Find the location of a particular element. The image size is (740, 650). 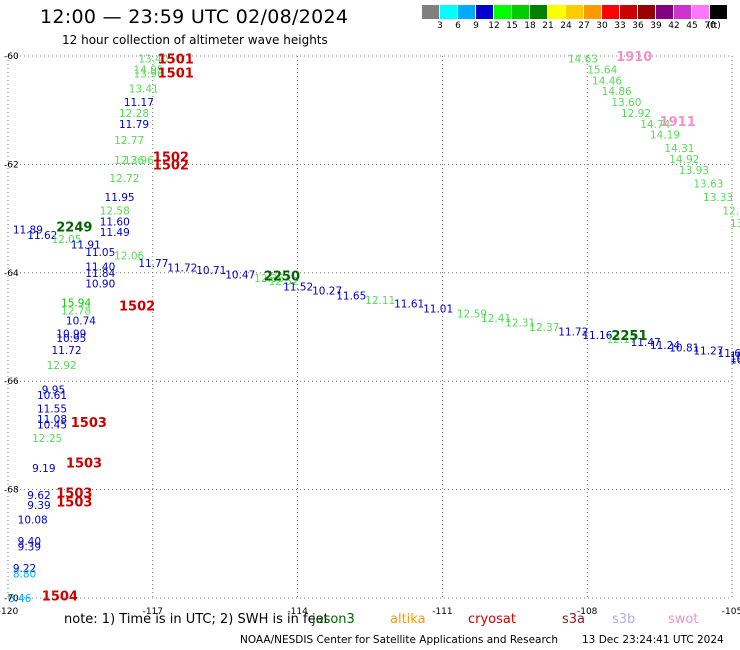

wave-height-reading: 13.33 is located at coordinates (718, 198).